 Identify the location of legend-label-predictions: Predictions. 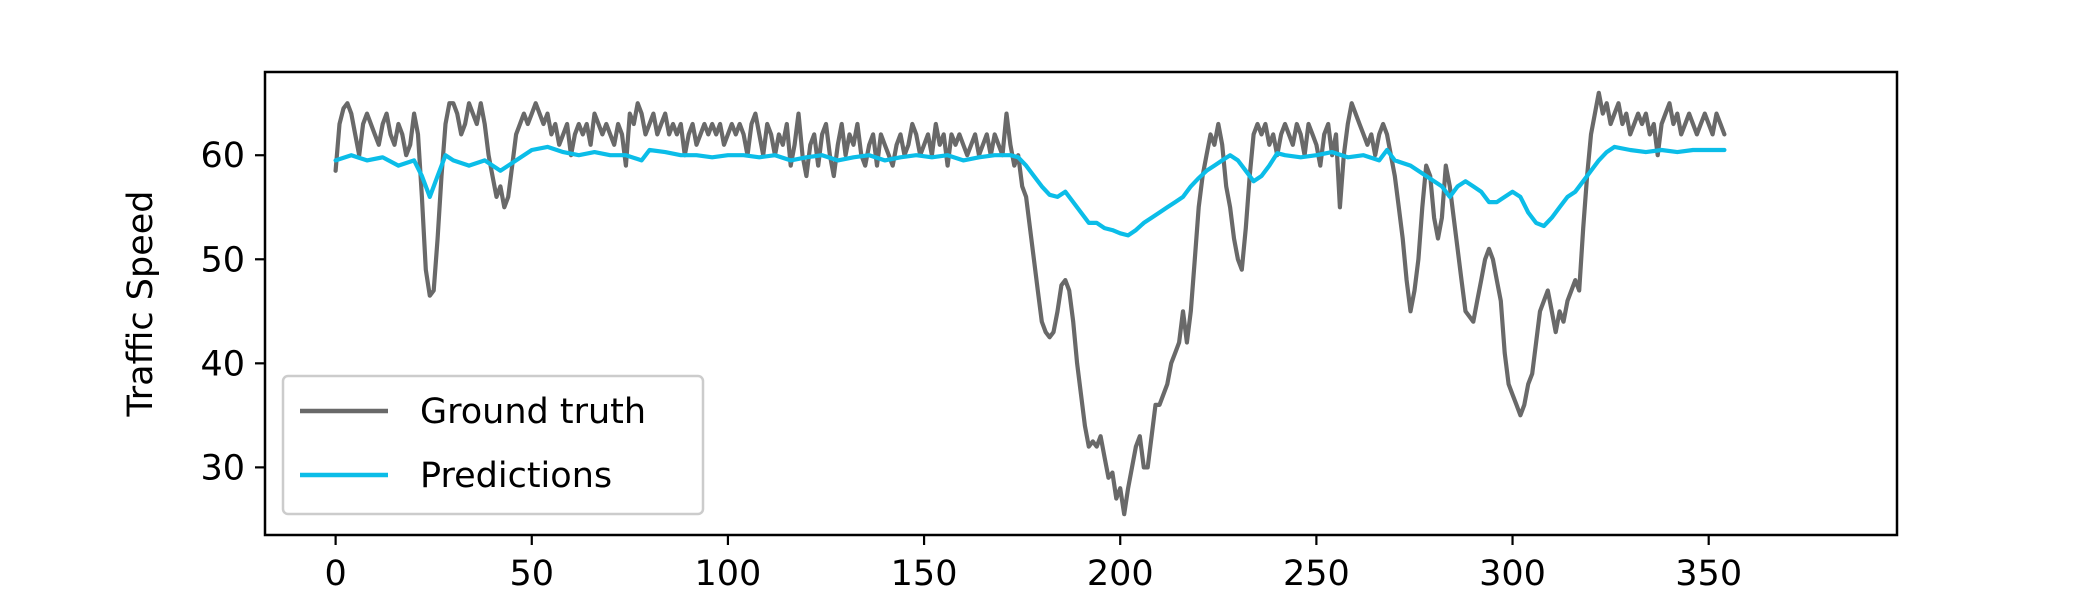
(516, 476).